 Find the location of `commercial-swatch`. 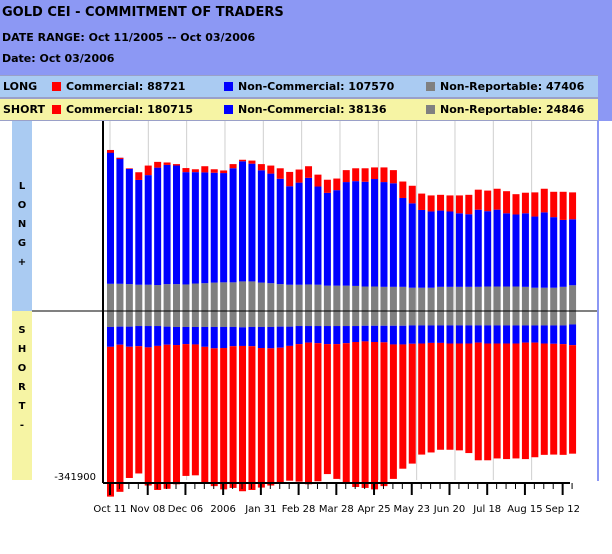

commercial-swatch is located at coordinates (56, 109).